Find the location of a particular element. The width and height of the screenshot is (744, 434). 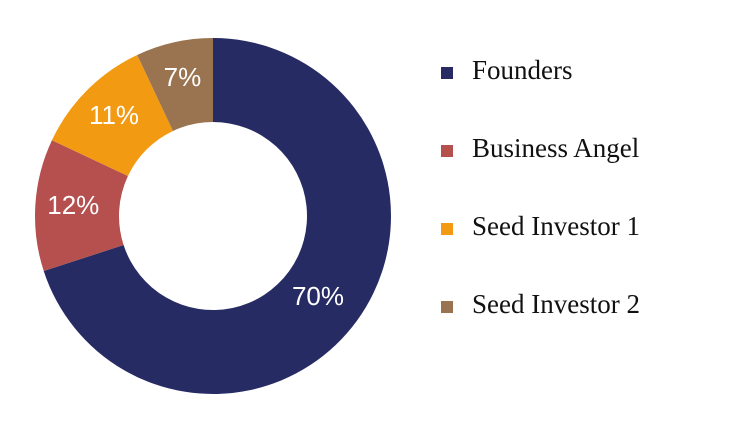

legend-label: Business Angel is located at coordinates (555, 148).